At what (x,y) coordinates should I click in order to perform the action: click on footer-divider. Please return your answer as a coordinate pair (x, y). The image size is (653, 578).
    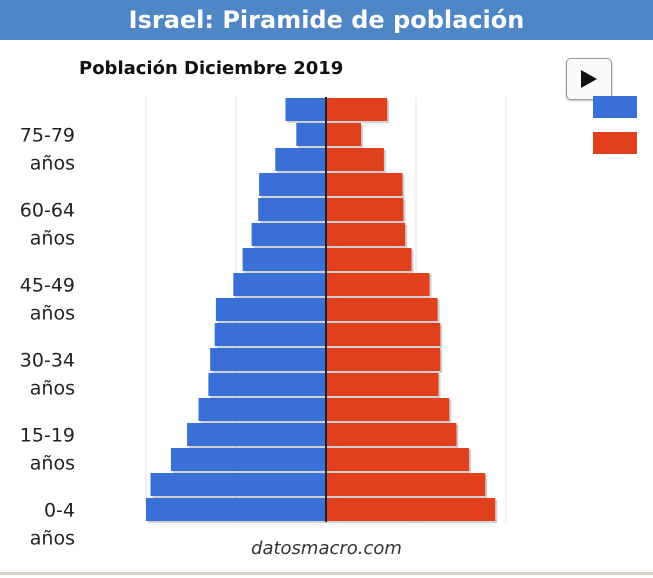
    Looking at the image, I should click on (326, 573).